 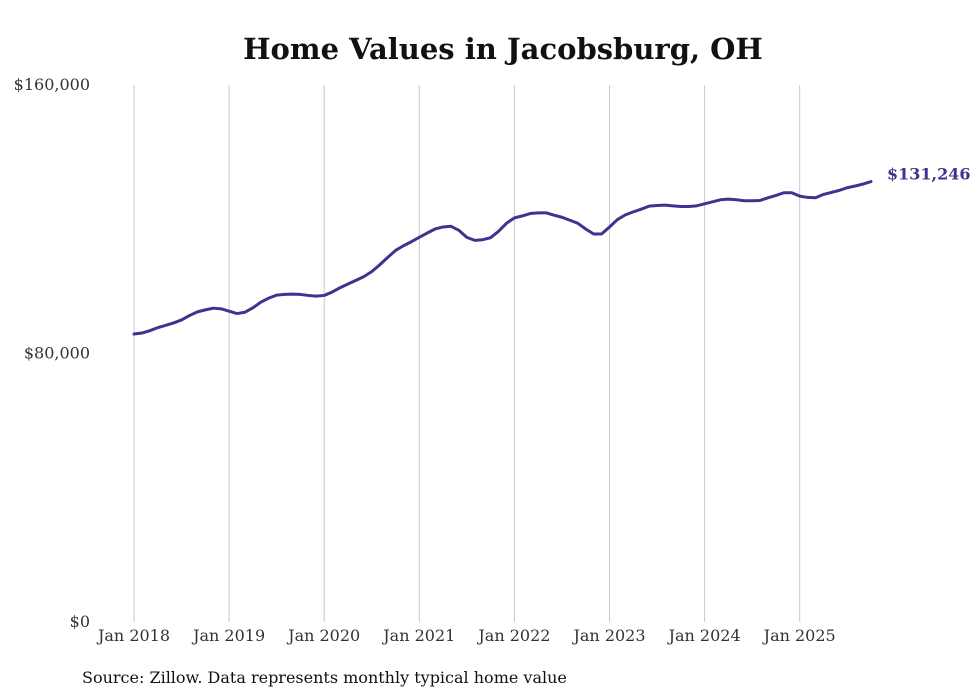 I want to click on x-tick-label-2: Jan 2020, so click(x=323, y=635).